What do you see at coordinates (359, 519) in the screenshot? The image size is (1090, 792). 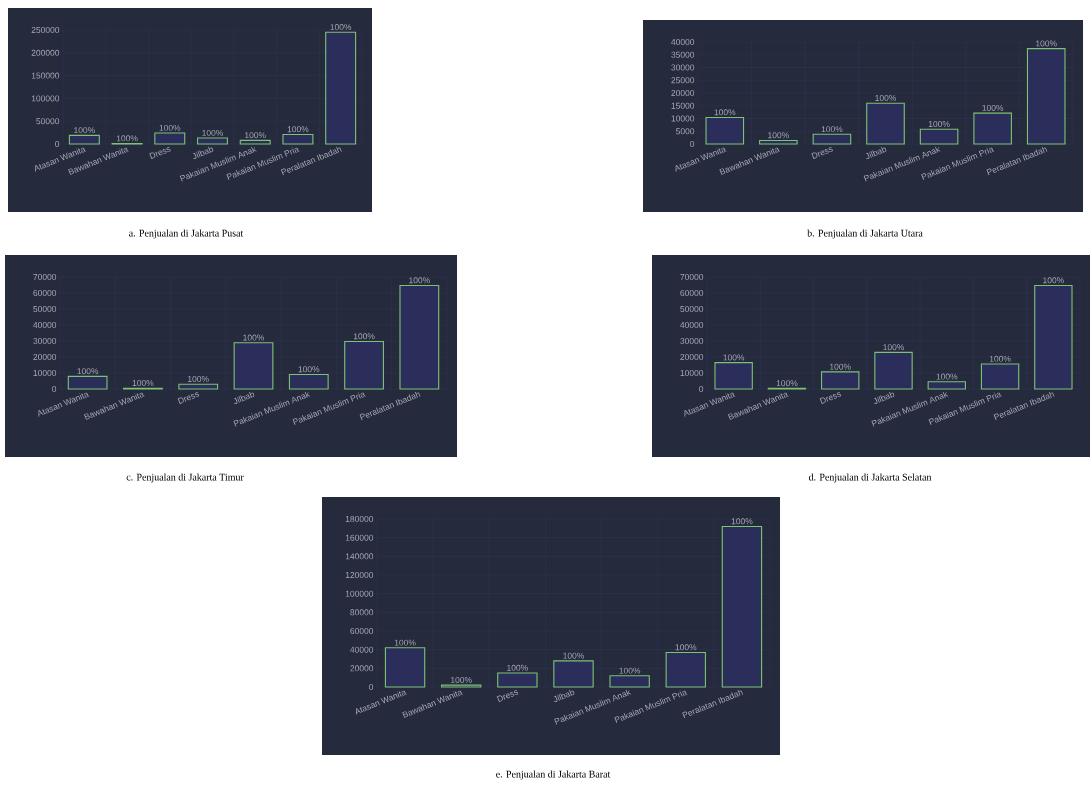 I see `y-tick-label: 180000` at bounding box center [359, 519].